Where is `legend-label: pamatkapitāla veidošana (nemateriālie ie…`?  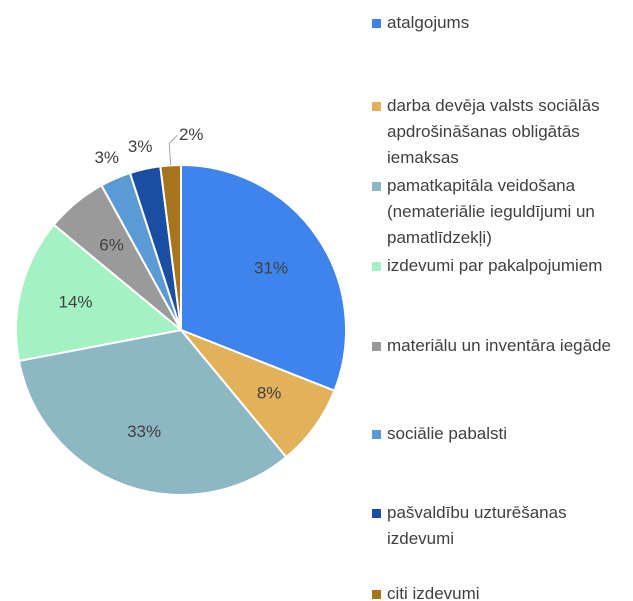
legend-label: pamatkapitāla veidošana (nemateriālie ie… is located at coordinates (491, 211).